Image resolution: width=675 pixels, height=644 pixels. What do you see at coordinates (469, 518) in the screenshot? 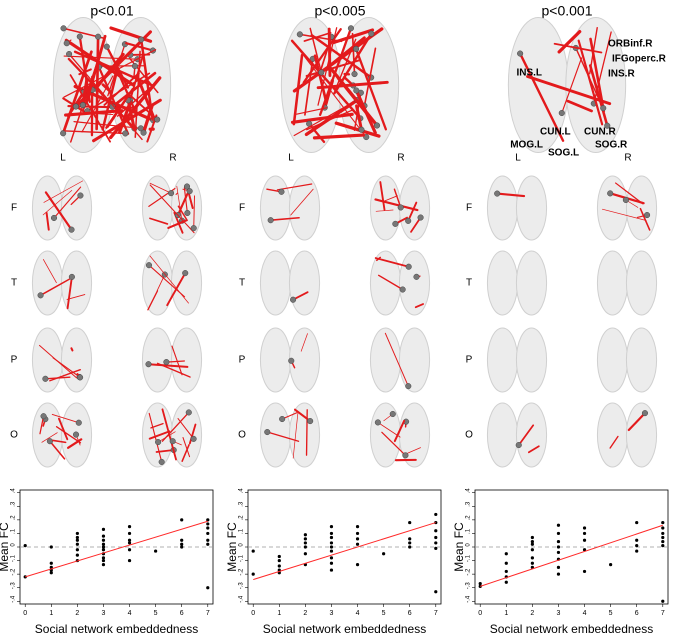
I see `y-tick-label: .2` at bounding box center [469, 518].